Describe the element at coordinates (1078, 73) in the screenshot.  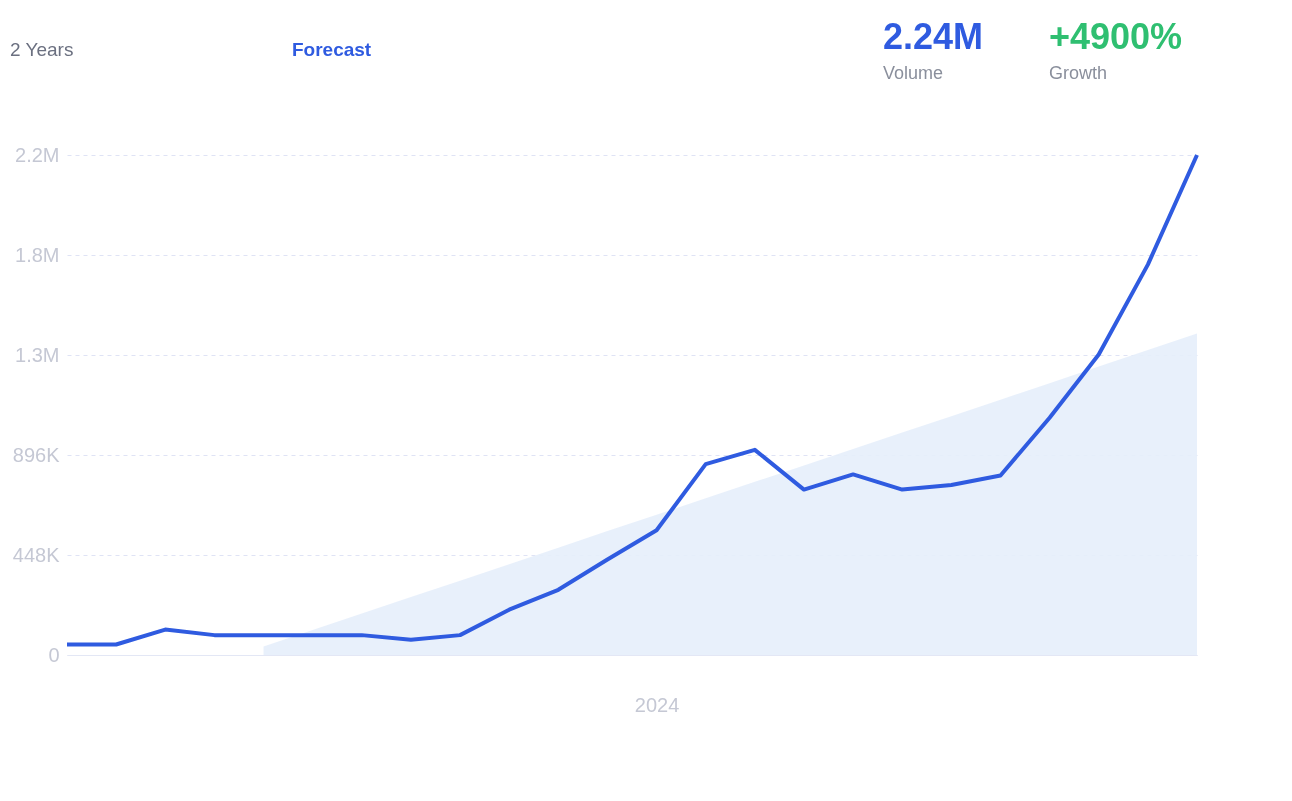
I see `text: Growth` at that location.